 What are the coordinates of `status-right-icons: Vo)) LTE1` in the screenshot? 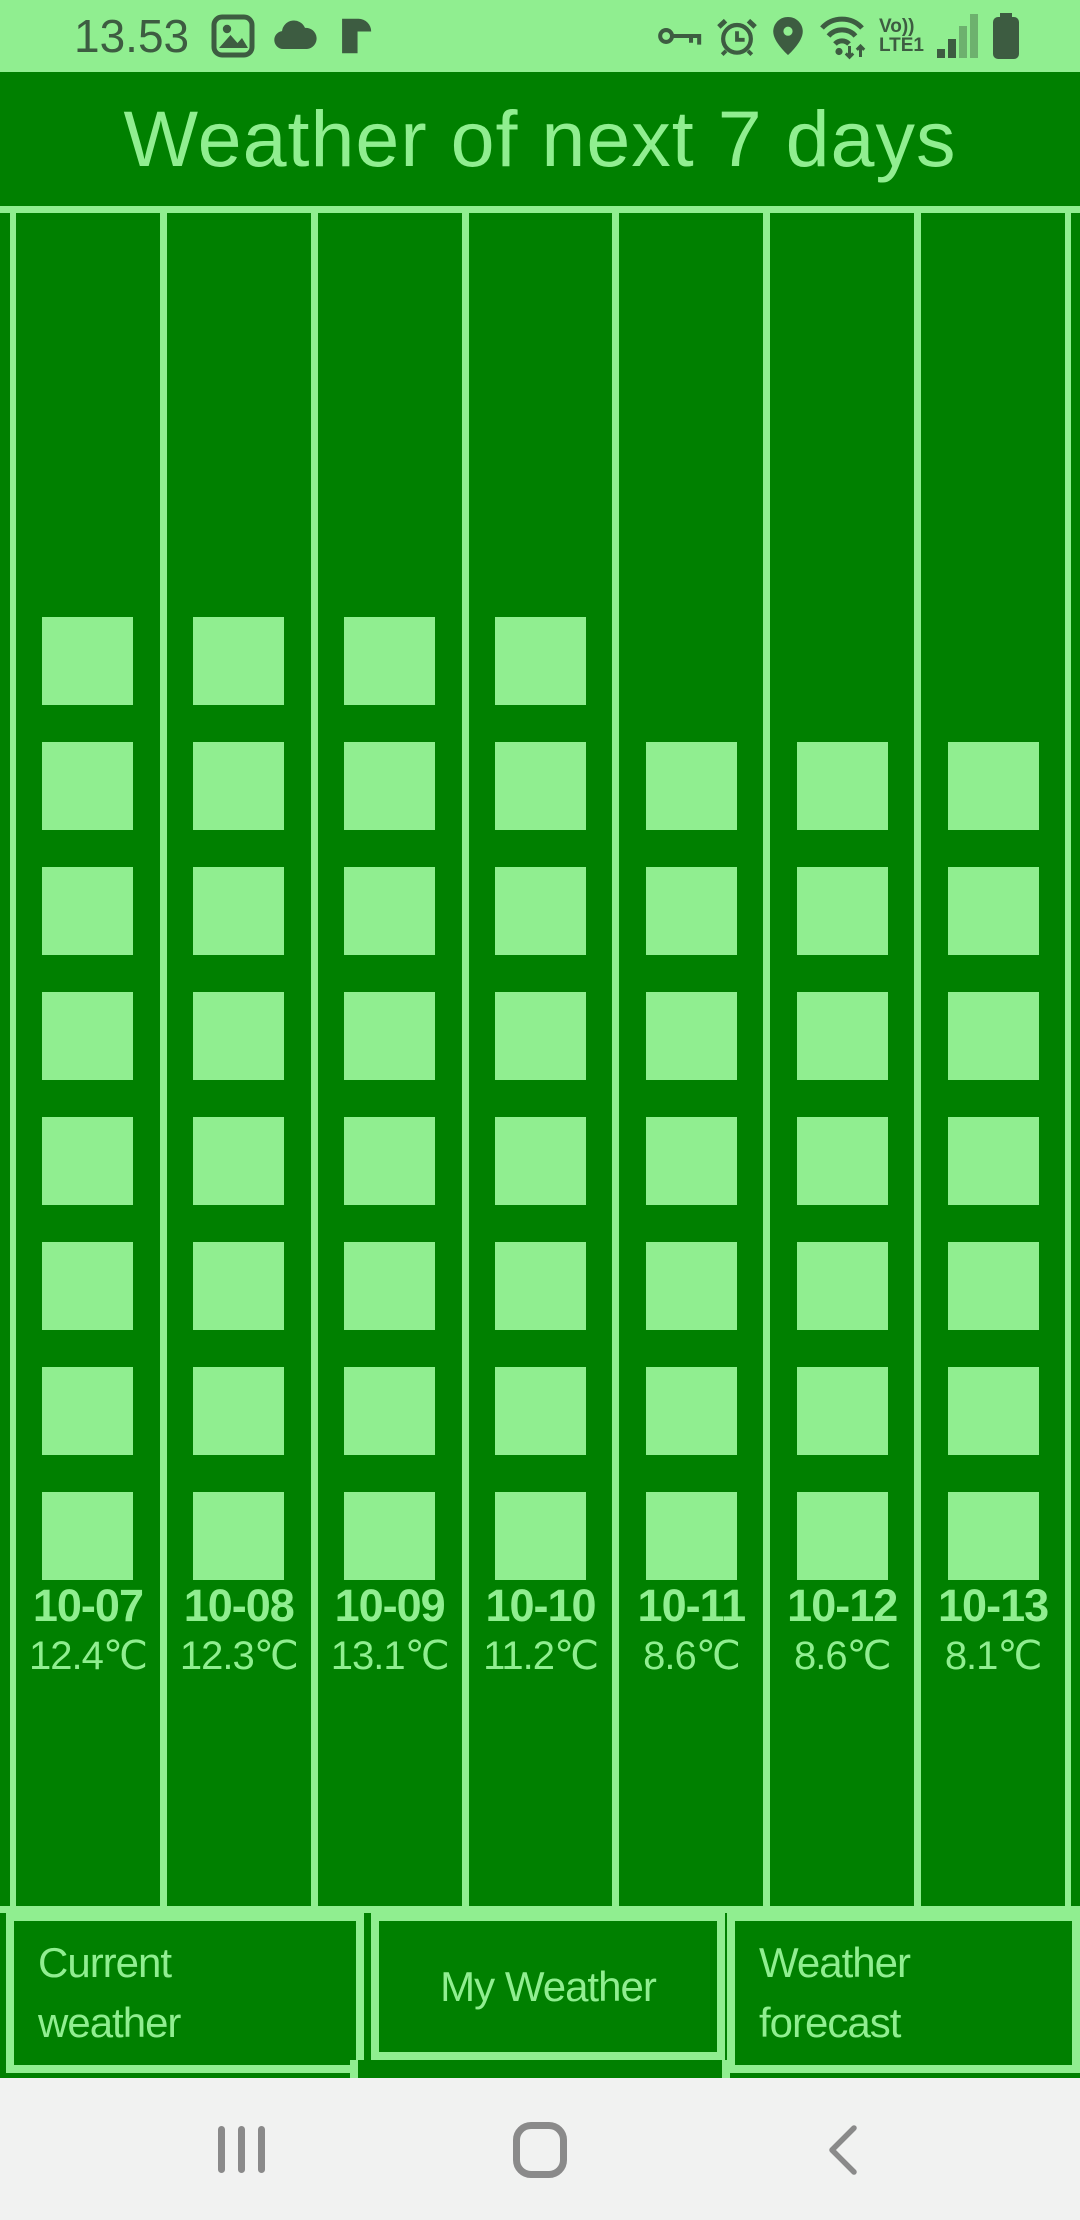 It's located at (838, 36).